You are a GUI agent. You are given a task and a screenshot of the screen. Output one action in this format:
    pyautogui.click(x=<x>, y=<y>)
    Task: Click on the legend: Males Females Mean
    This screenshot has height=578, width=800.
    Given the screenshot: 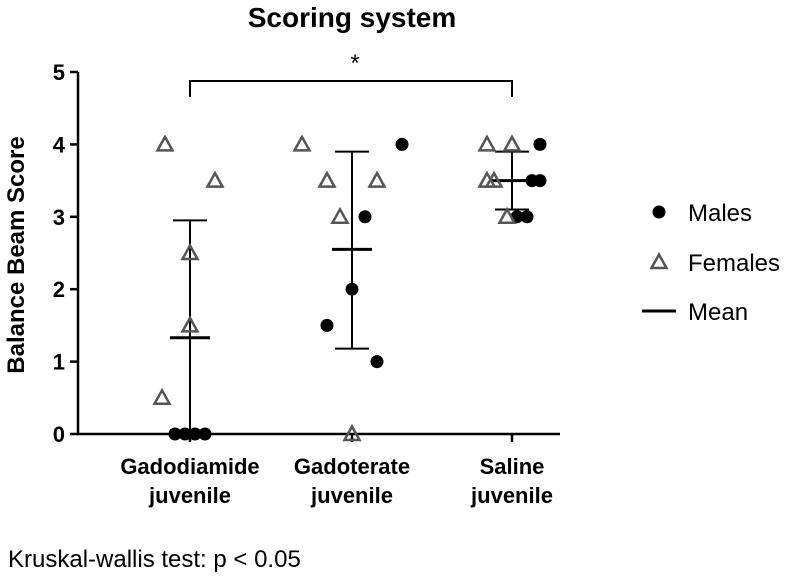 What is the action you would take?
    pyautogui.click(x=711, y=263)
    